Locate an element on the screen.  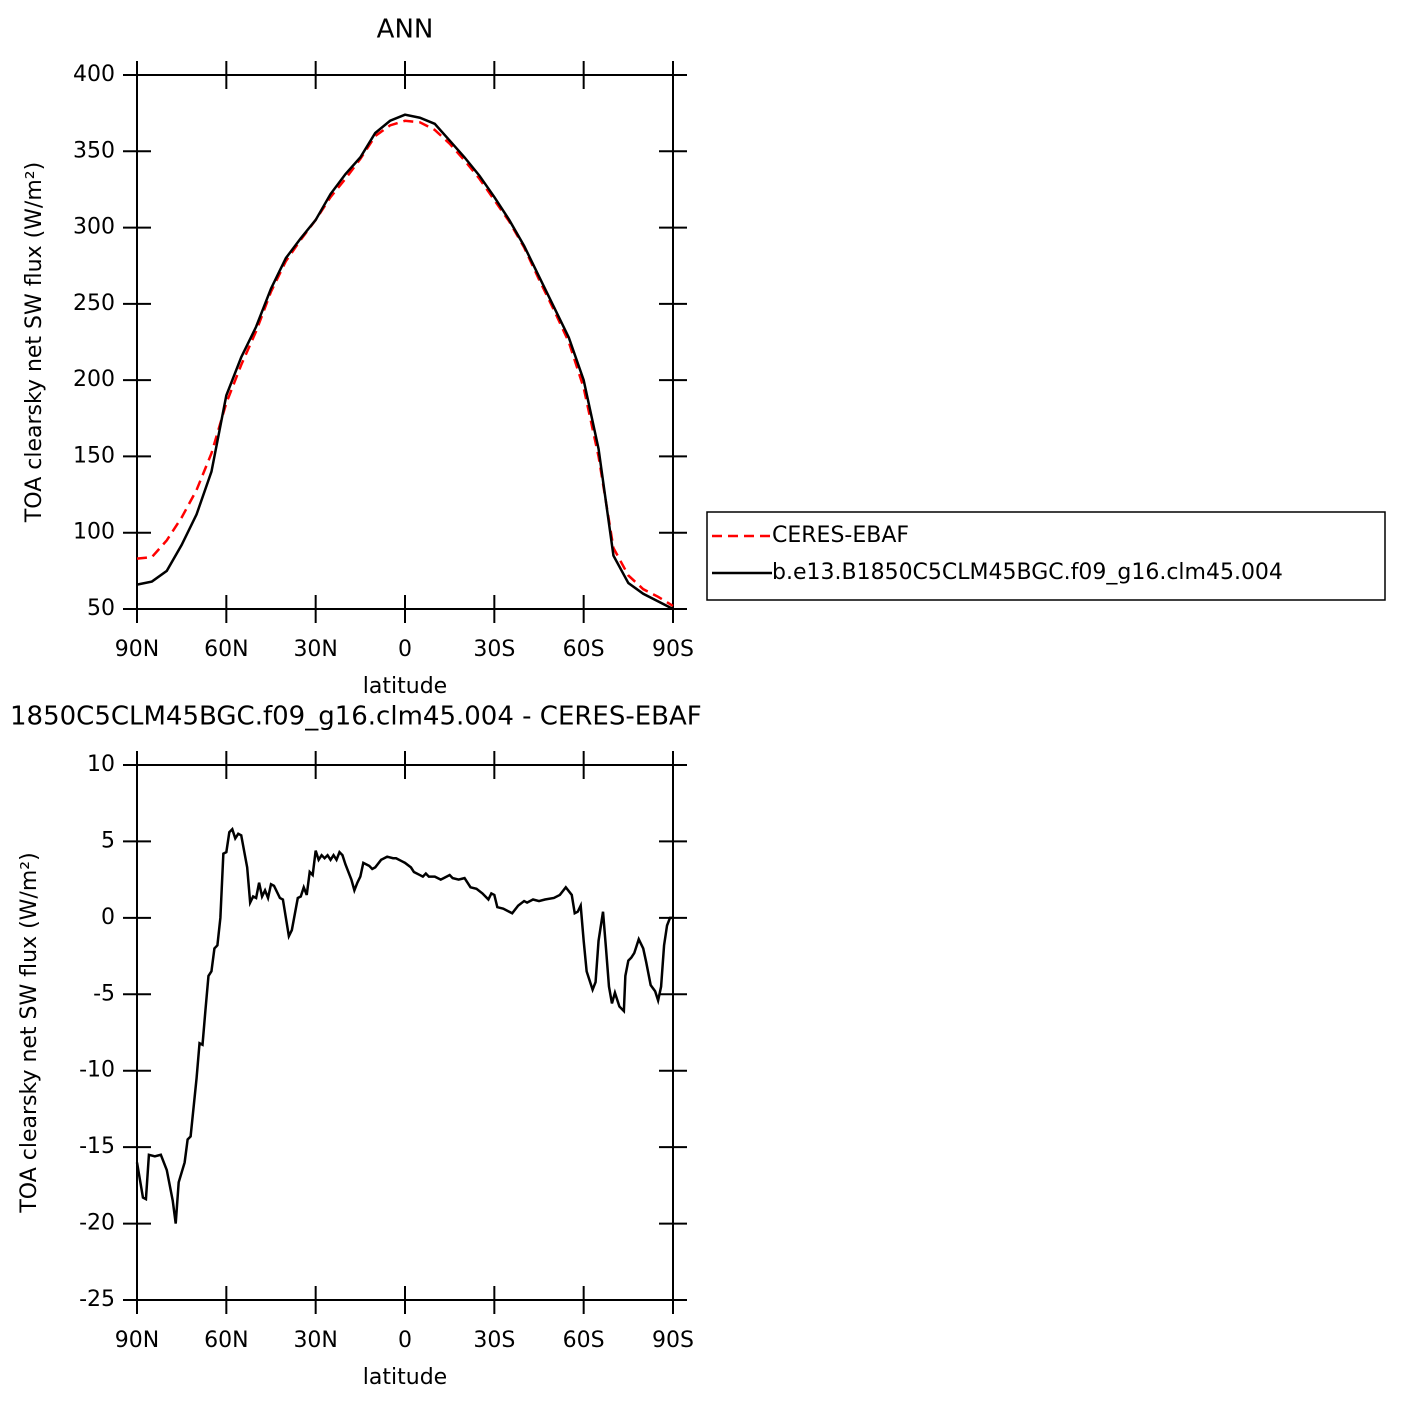
y-tick-label: -5 is located at coordinates (104, 993).